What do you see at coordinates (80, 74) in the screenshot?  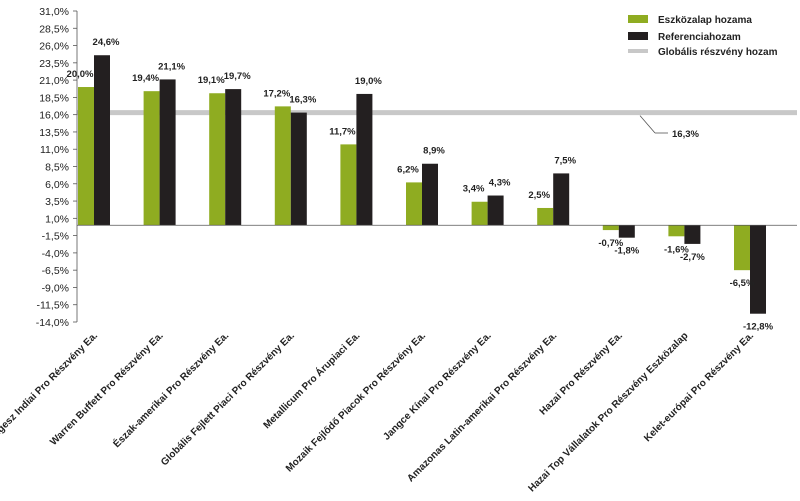 I see `data-label: 20,0%` at bounding box center [80, 74].